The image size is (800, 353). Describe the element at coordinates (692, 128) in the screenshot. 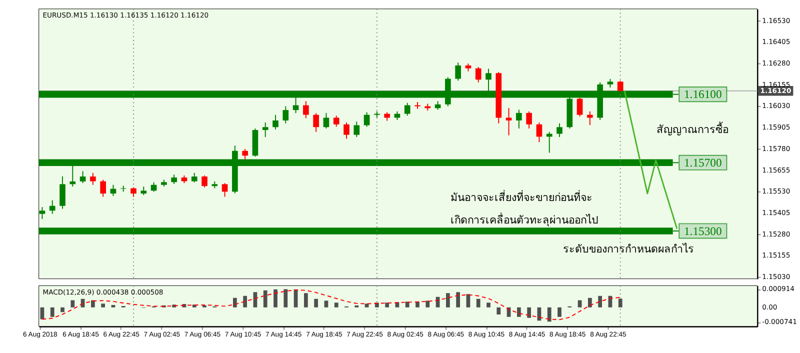

I see `annotation: สัญญาณการซื้อ` at that location.